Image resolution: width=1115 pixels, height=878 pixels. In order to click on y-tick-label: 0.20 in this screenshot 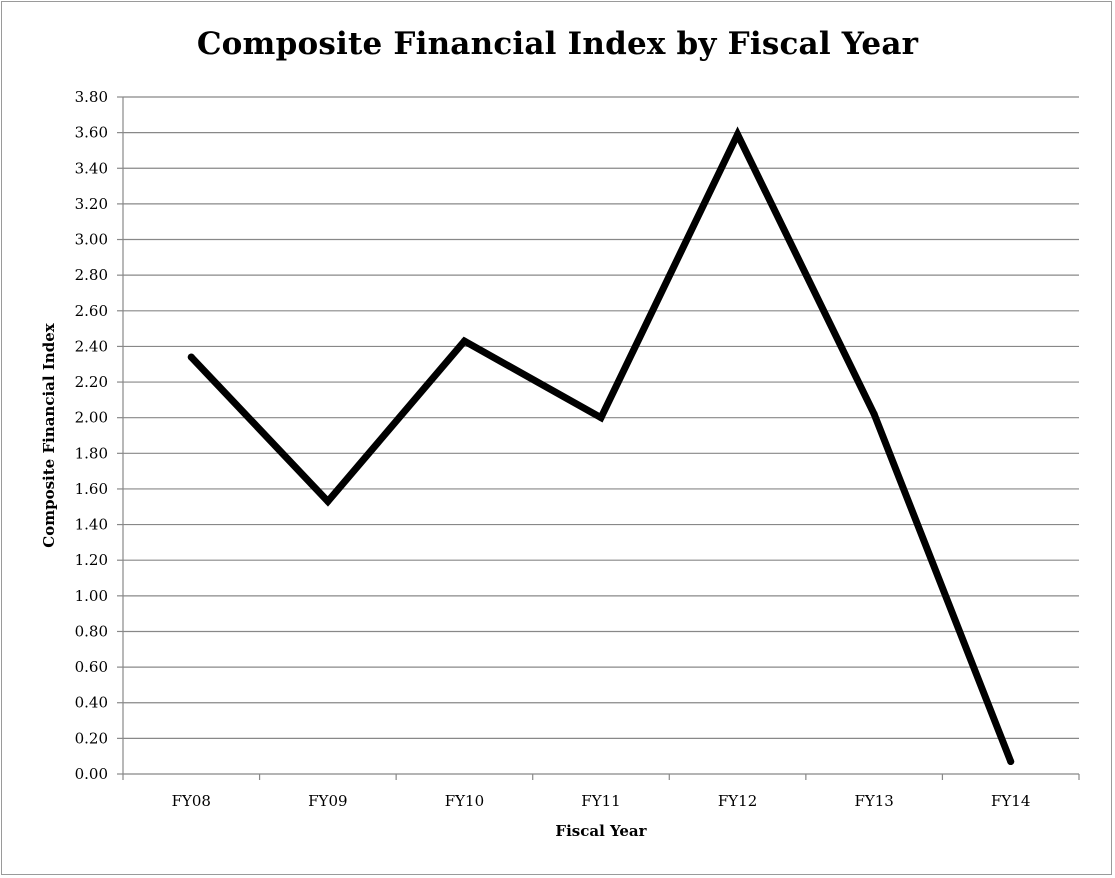, I will do `click(91, 738)`.